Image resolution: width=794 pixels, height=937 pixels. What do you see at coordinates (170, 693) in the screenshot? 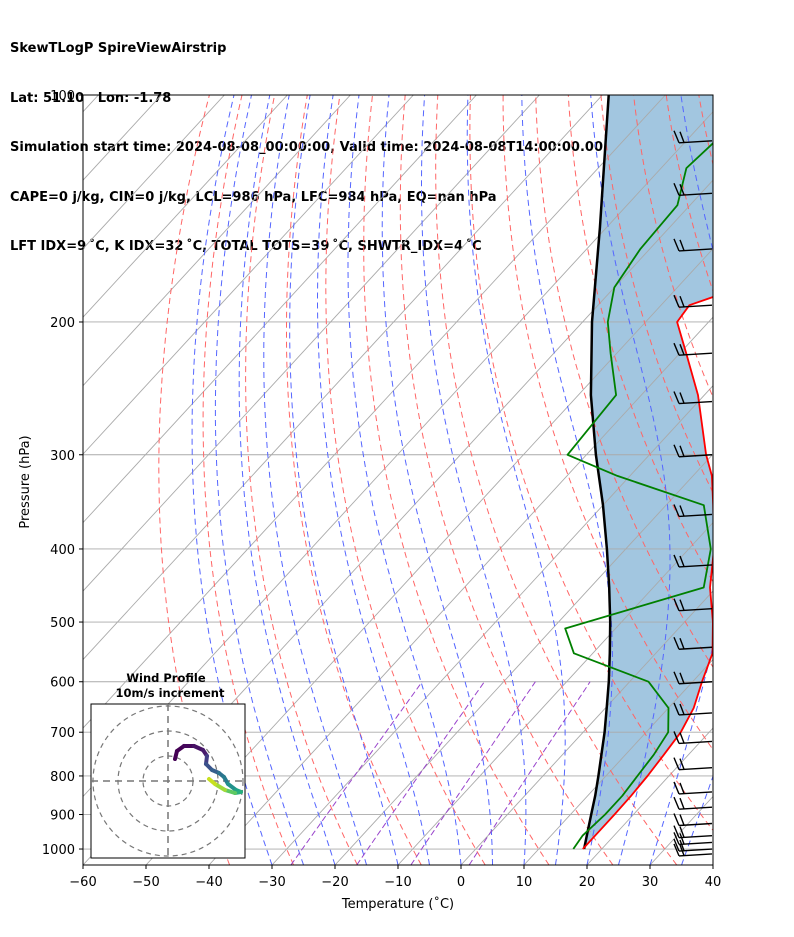
I see `inset-subtitle: 10m/s increment` at bounding box center [170, 693].